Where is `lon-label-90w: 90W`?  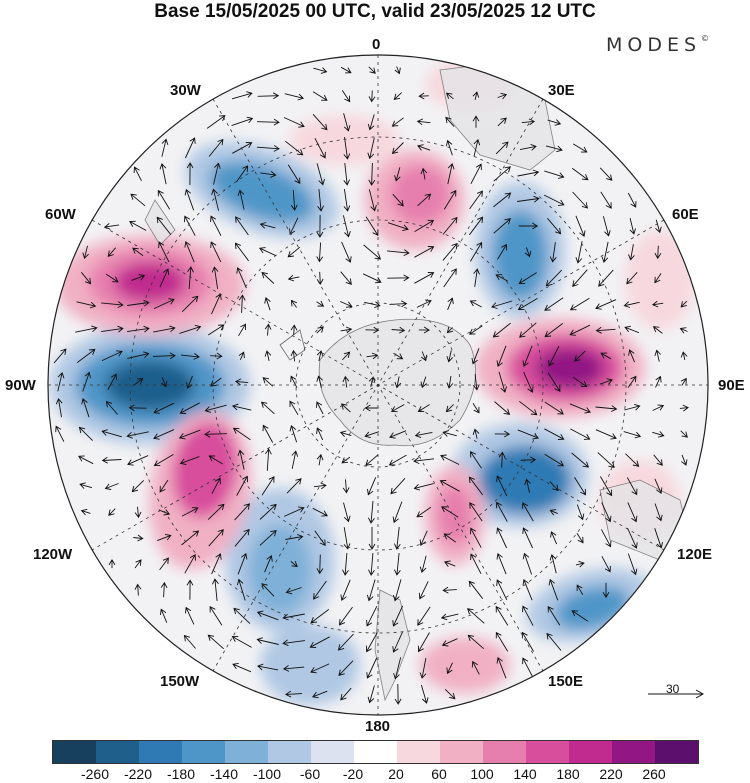 lon-label-90w: 90W is located at coordinates (20, 385).